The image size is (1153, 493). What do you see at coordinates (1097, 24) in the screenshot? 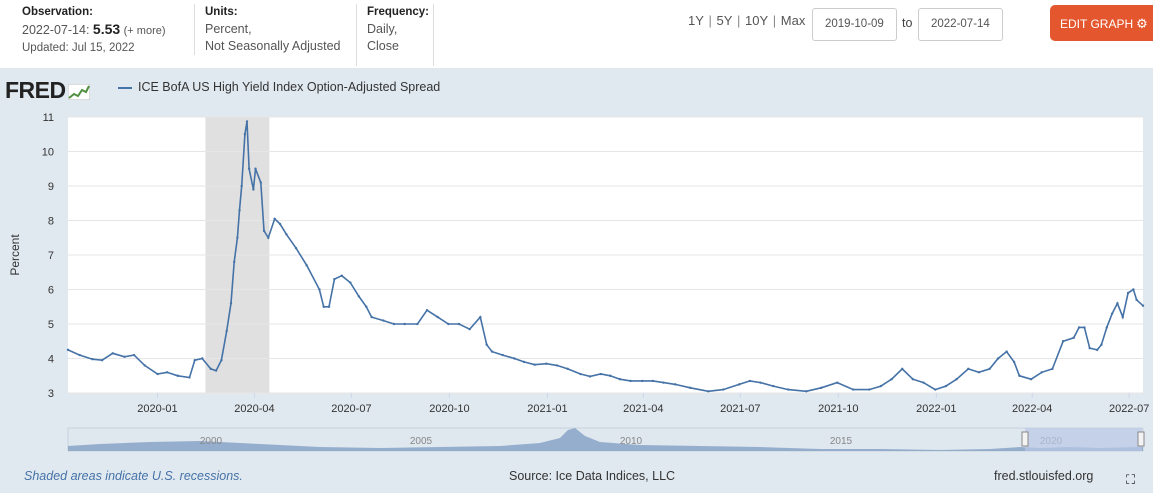
I see `edit-graph-label: EDIT GRAPH` at bounding box center [1097, 24].